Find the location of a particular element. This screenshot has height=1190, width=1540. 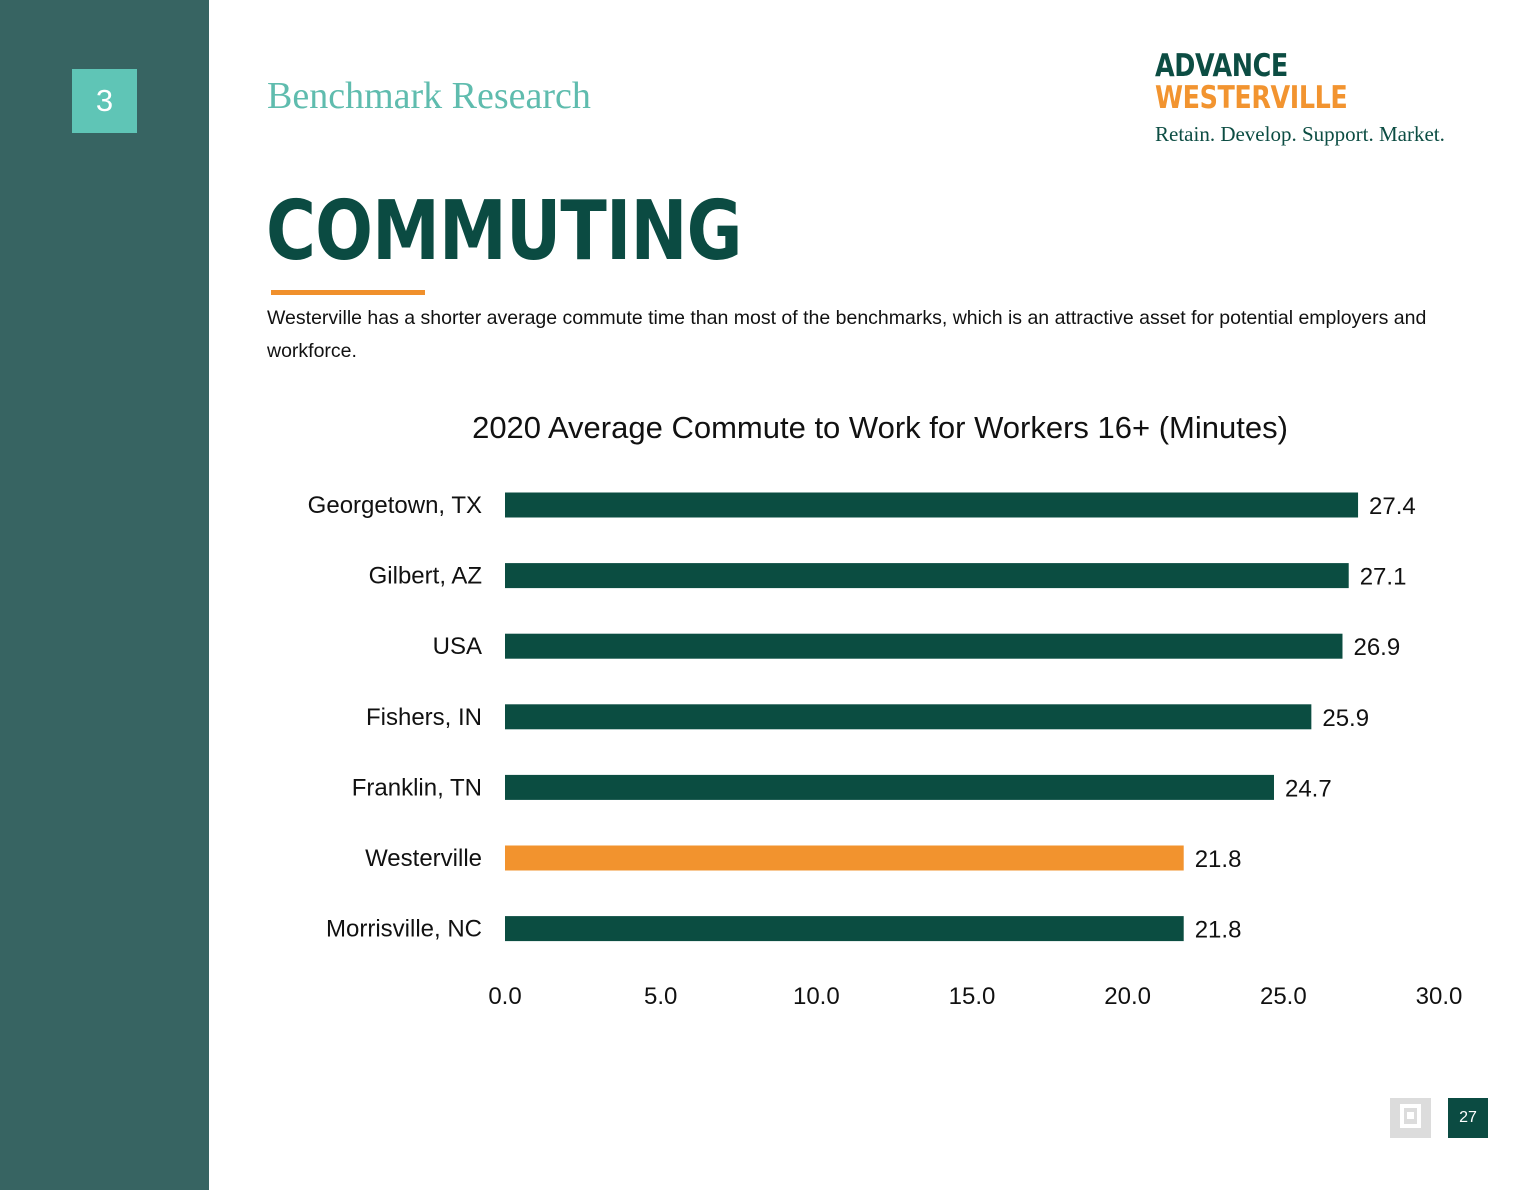

x-tick-label-1: 5.0 is located at coordinates (660, 996).